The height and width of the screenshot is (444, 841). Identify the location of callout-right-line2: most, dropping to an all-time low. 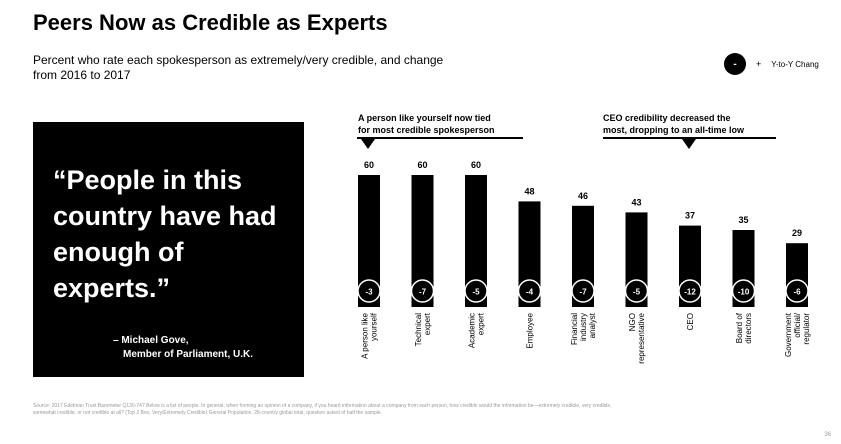
(673, 130).